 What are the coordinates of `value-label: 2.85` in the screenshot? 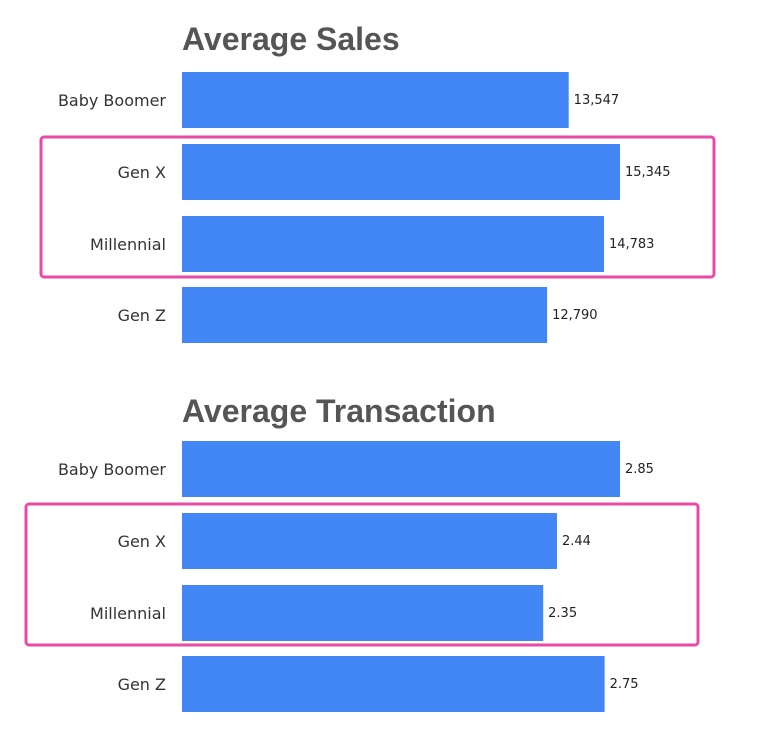 It's located at (639, 469).